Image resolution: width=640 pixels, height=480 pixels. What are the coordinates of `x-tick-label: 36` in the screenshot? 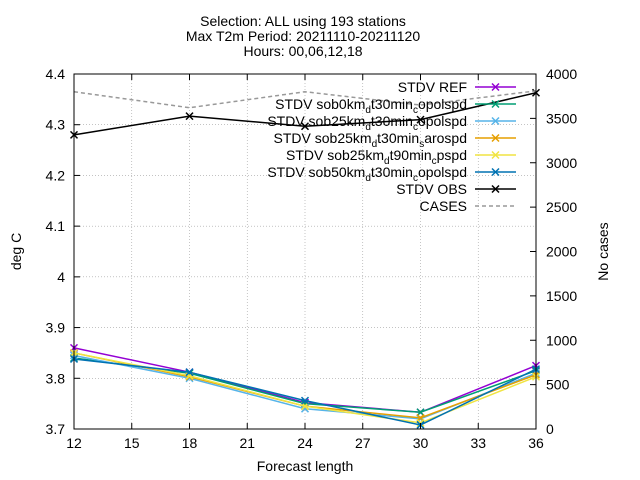 It's located at (536, 443).